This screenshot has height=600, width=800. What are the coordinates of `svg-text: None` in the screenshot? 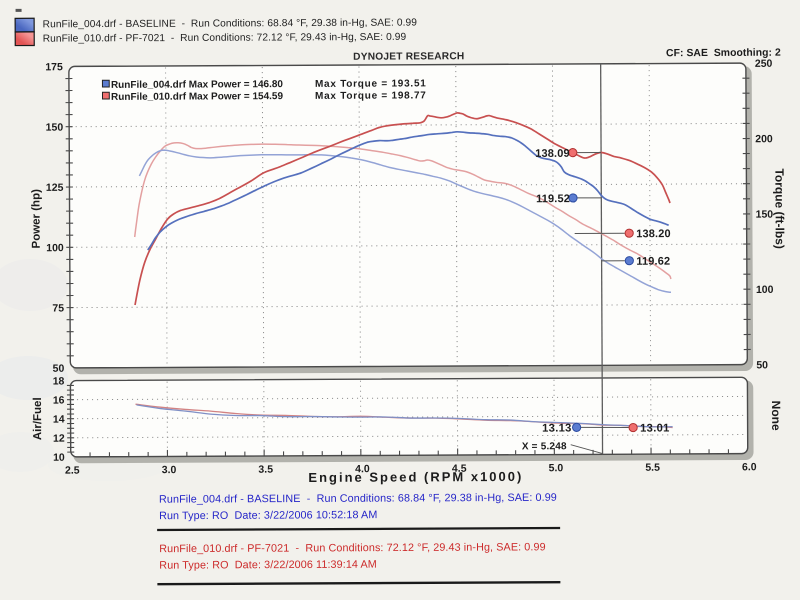 It's located at (776, 416).